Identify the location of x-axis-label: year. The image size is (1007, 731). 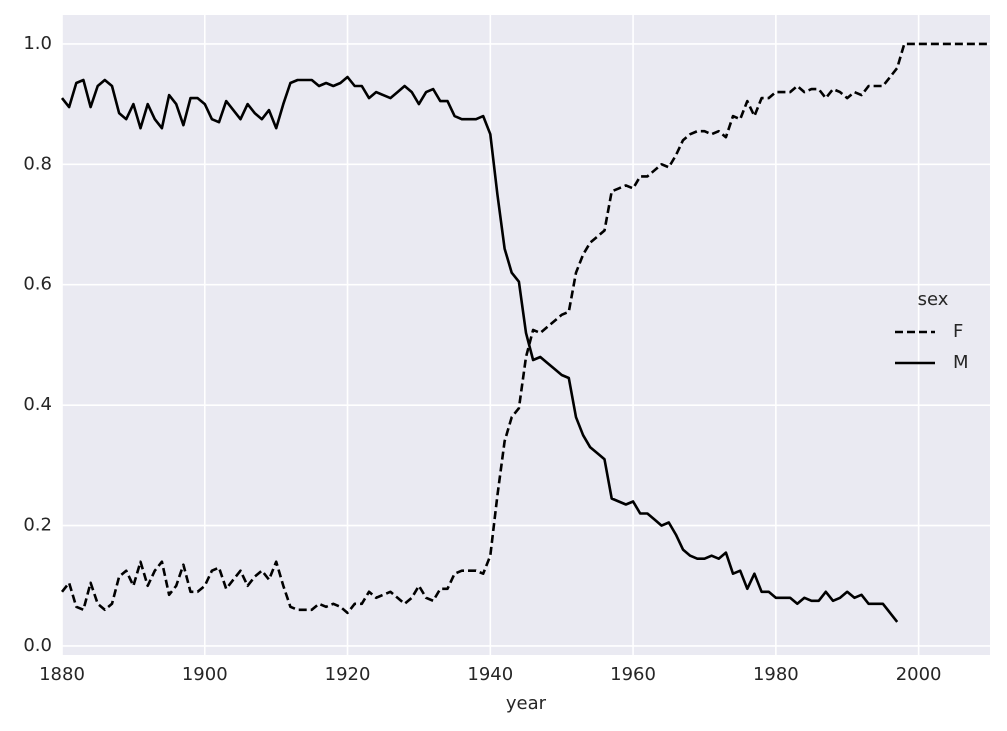
(526, 703).